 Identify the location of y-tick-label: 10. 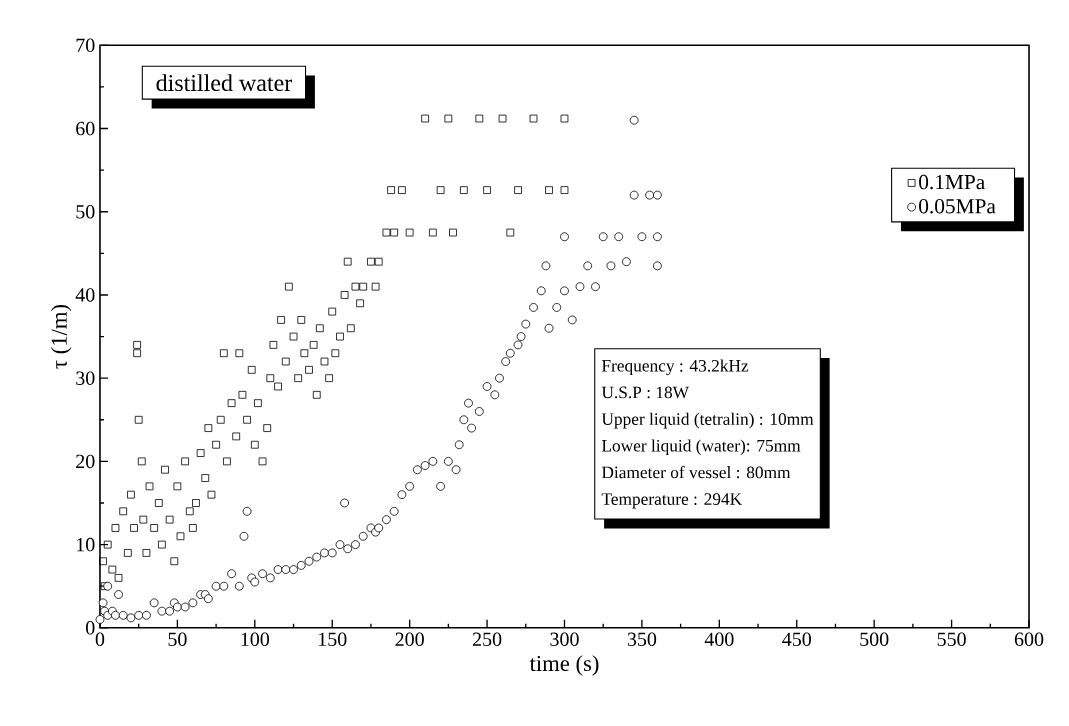
(86, 544).